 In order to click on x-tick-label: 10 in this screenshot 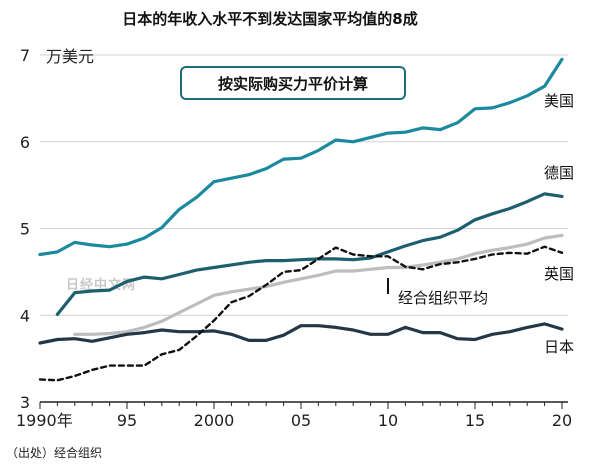, I will do `click(388, 420)`.